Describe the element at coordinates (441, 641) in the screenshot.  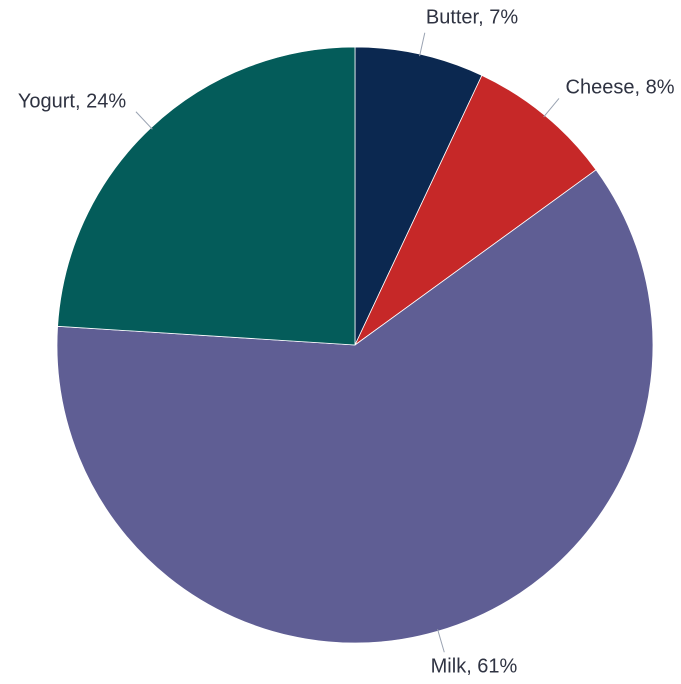
I see `leader-line-milk` at that location.